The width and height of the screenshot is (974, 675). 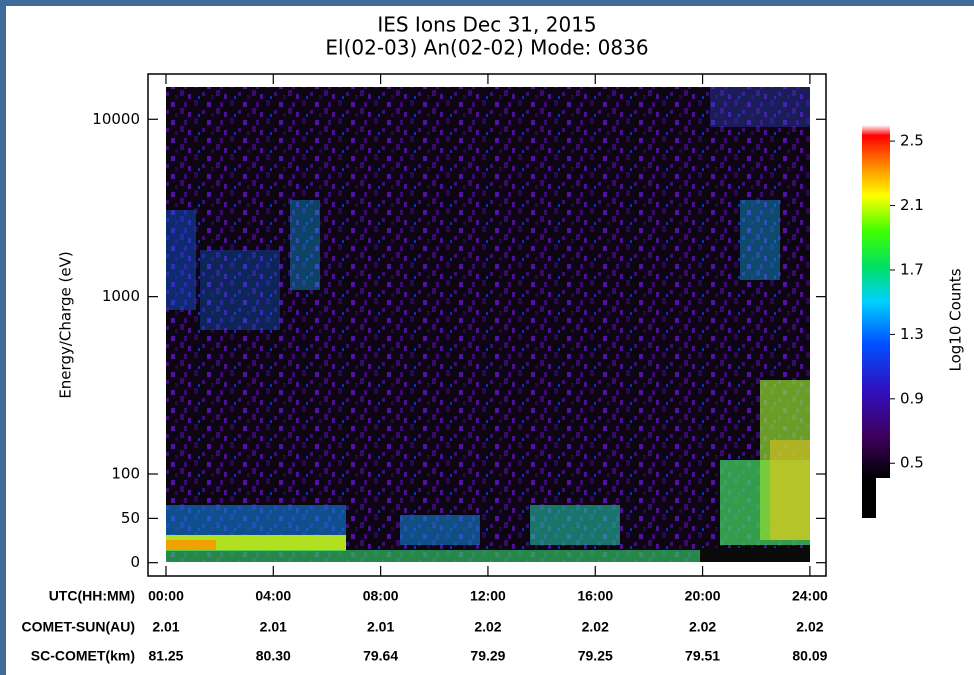 What do you see at coordinates (273, 596) in the screenshot?
I see `x-tick-label: 04:00` at bounding box center [273, 596].